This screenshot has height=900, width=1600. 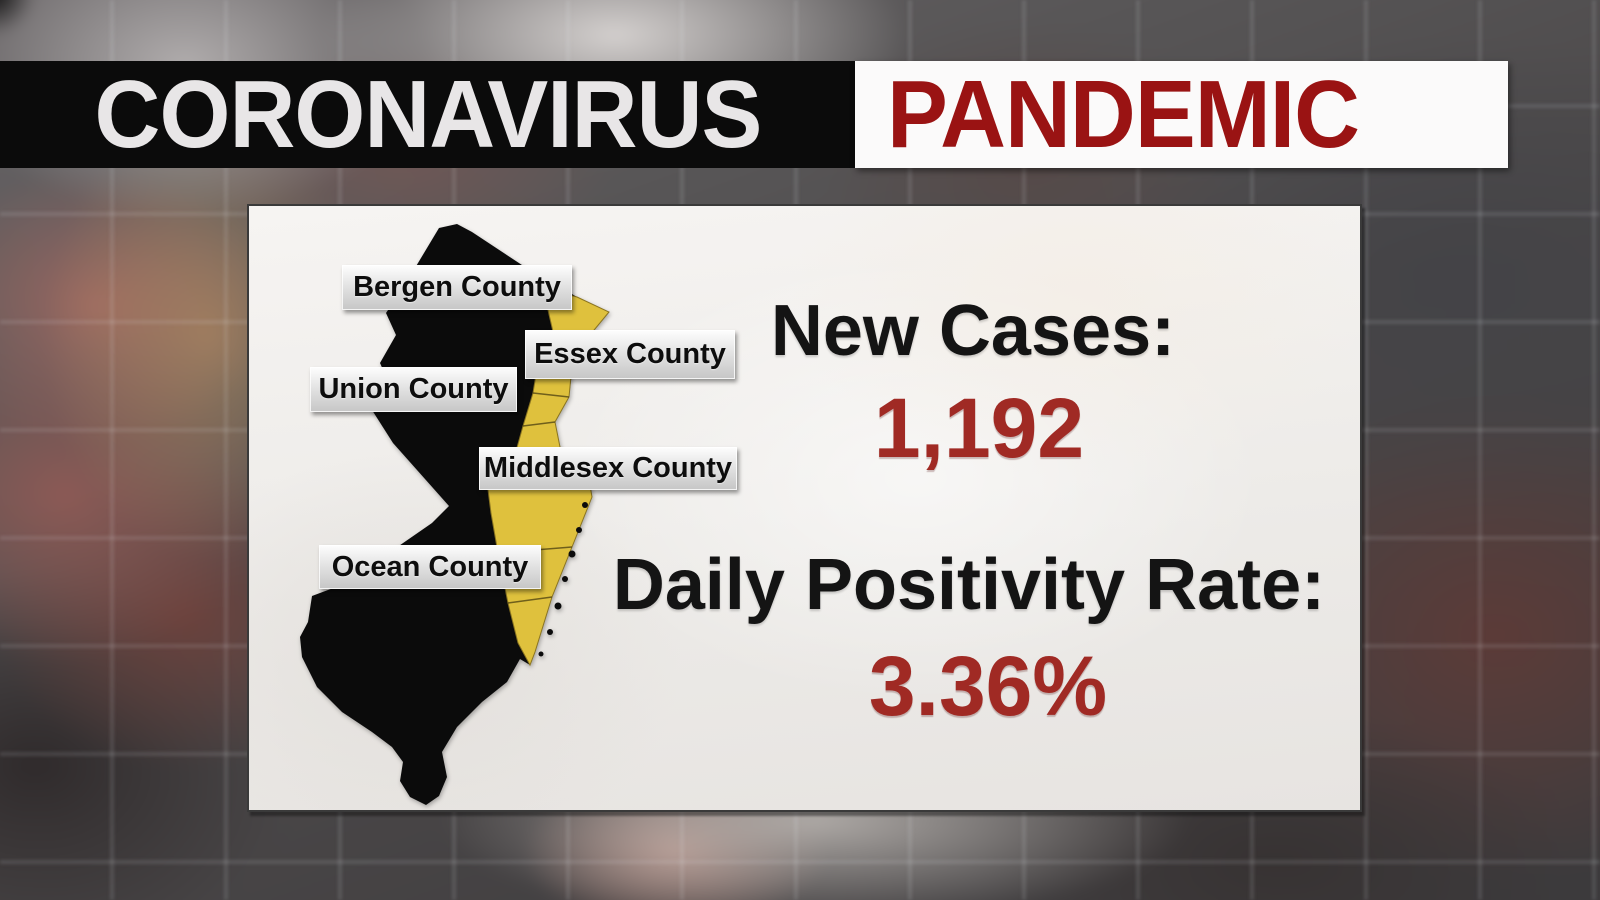 I want to click on positivity-rate-value: 3.36%, so click(x=988, y=686).